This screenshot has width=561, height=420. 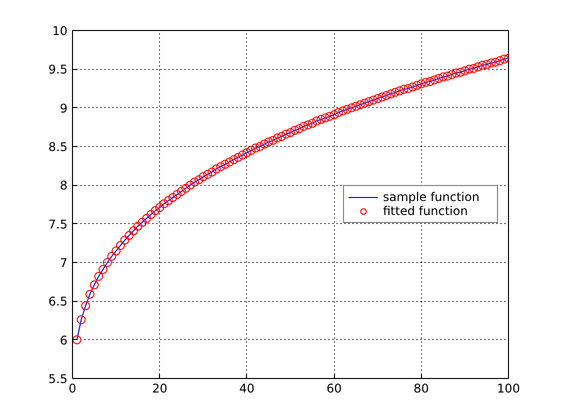 What do you see at coordinates (426, 211) in the screenshot?
I see `legend-label: fitted function` at bounding box center [426, 211].